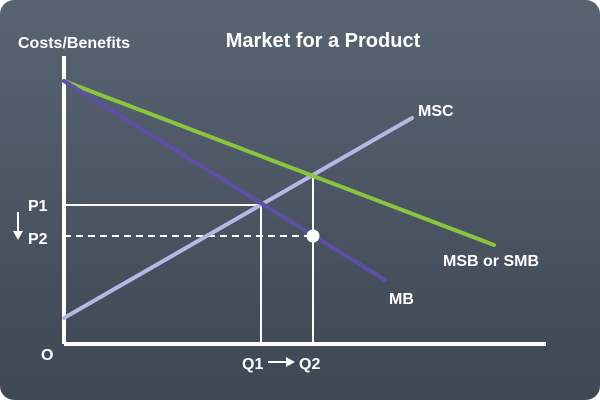  I want to click on diagram-title: Market for a Product, so click(323, 41).